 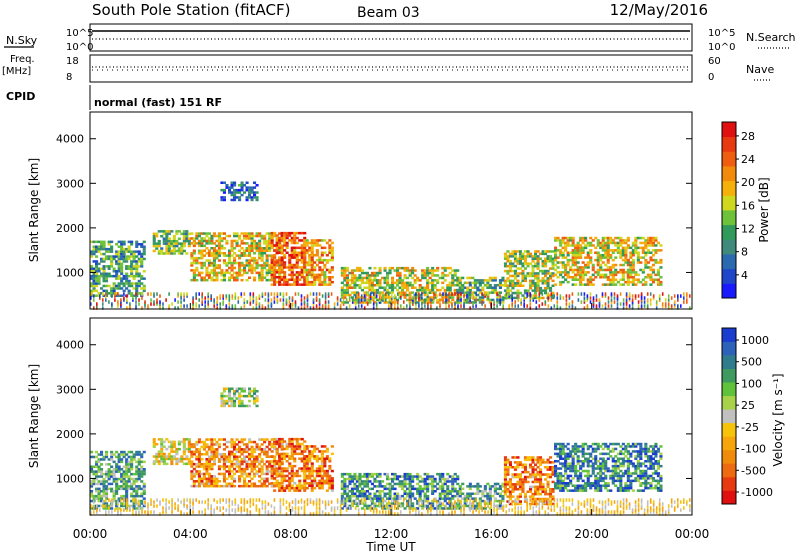 I want to click on nsearch-label: N.Search, so click(x=771, y=37).